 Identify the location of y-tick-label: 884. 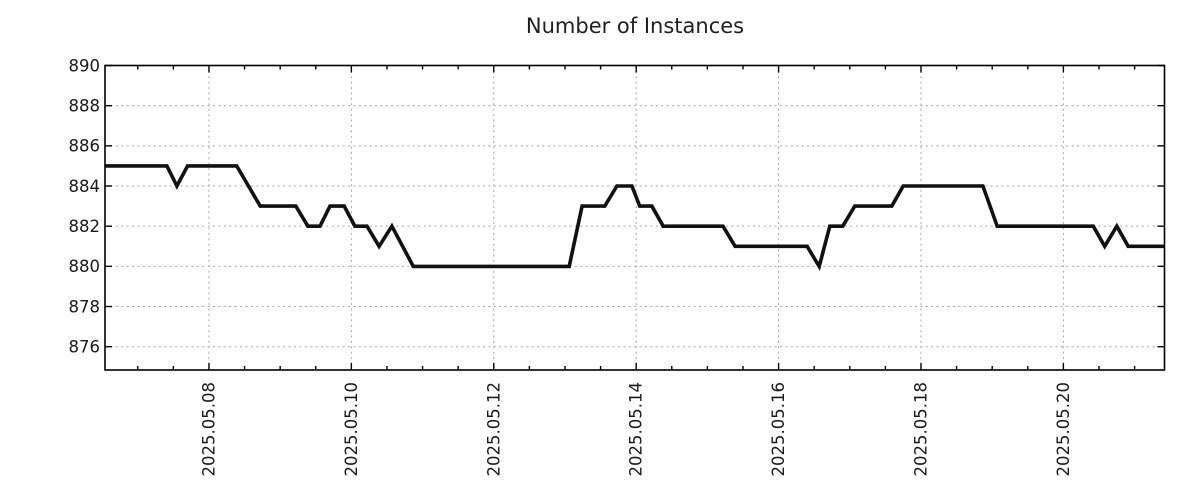
(85, 186).